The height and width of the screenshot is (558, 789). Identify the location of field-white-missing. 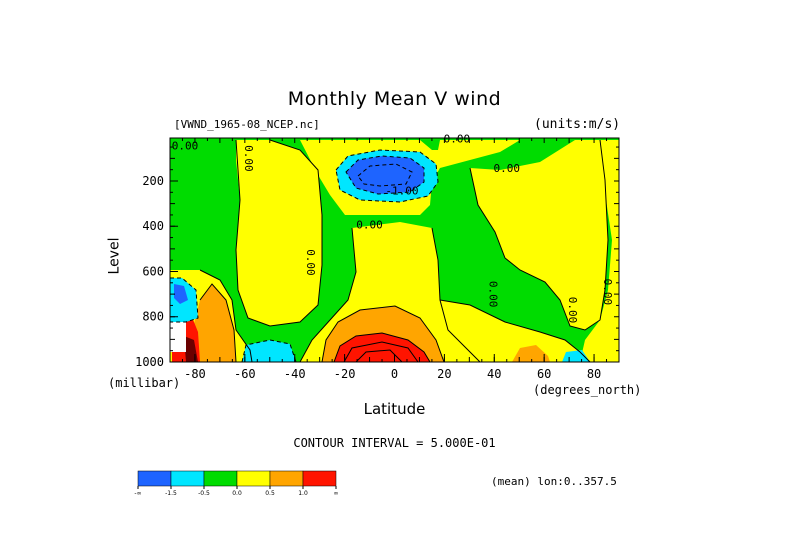
(178, 336).